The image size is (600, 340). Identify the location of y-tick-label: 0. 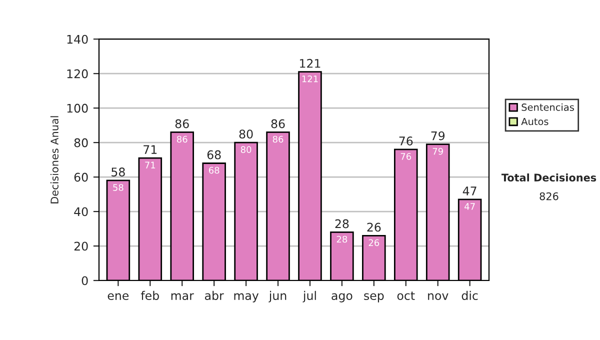
(85, 281).